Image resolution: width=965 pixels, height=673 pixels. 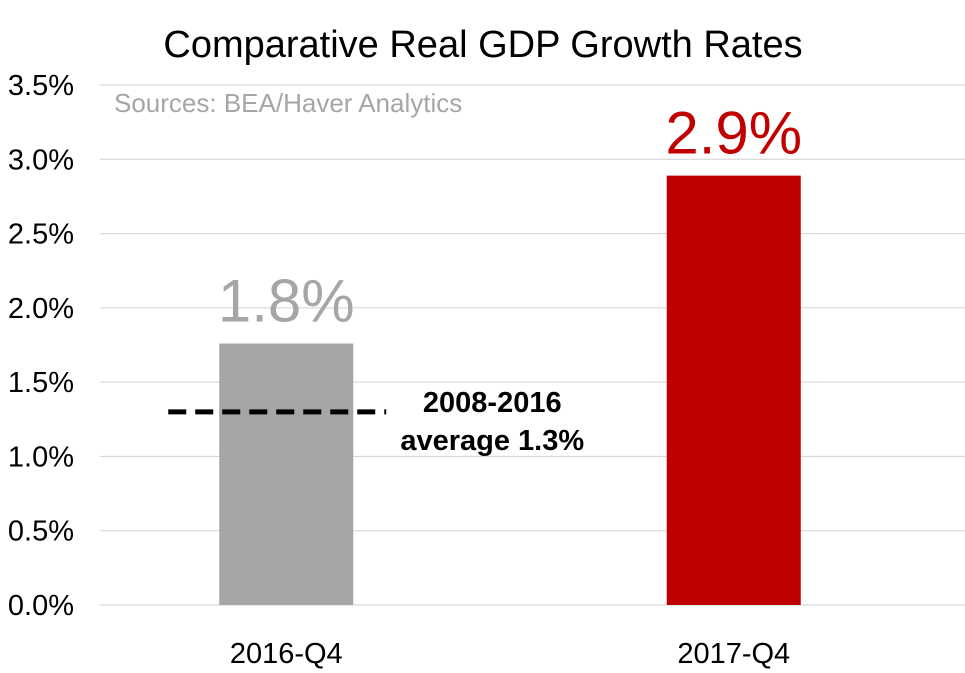 I want to click on bar-2016-q4, so click(x=286, y=474).